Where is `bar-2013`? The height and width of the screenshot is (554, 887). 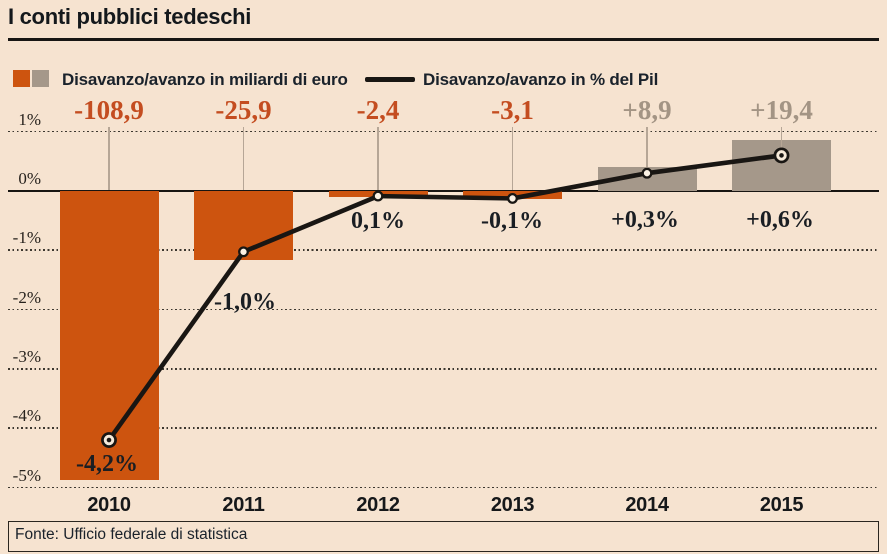 bar-2013 is located at coordinates (512, 195).